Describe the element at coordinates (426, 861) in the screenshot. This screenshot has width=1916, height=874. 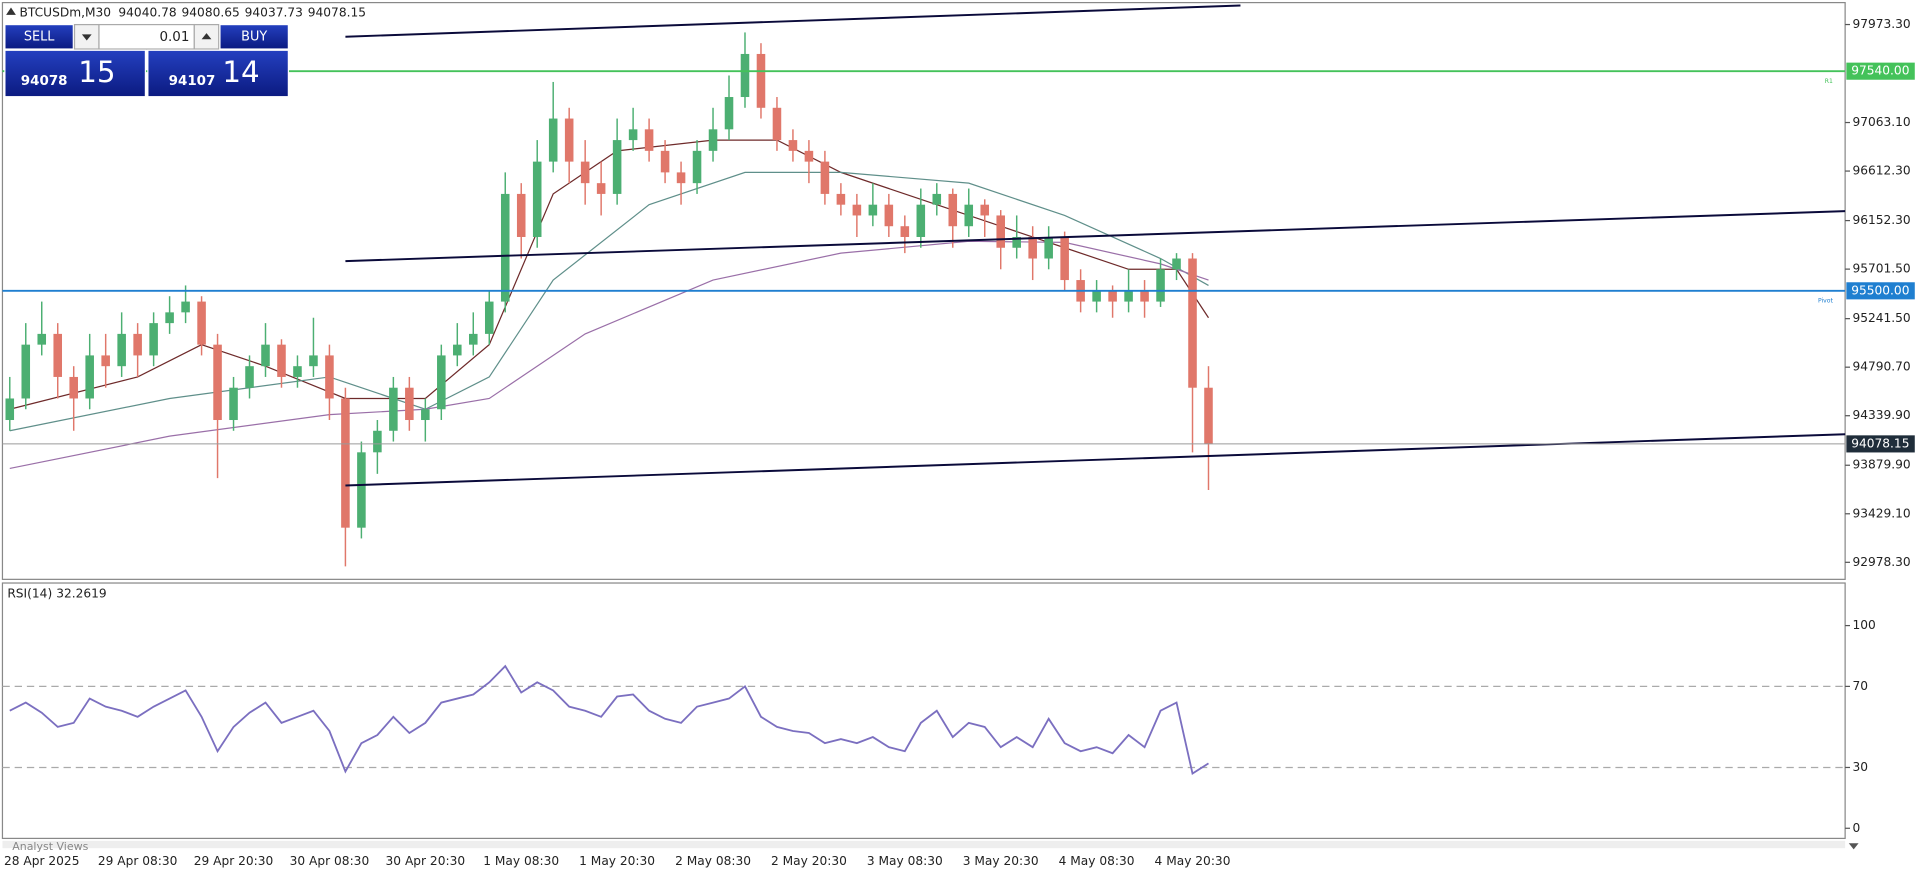
I see `x-tick-label: 30 Apr 20:30` at that location.